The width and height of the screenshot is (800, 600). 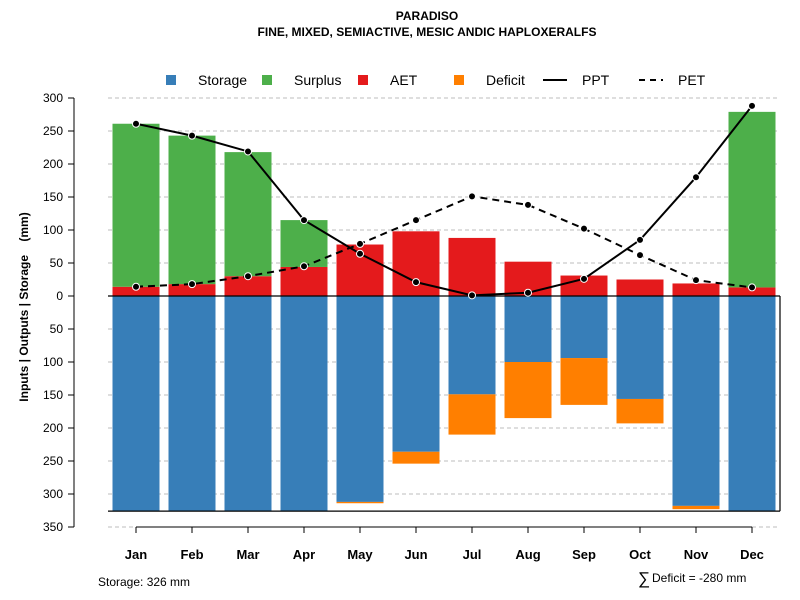 I want to click on y-axis-label: Inputs | Outputs | Storage (mm), so click(x=24, y=306).